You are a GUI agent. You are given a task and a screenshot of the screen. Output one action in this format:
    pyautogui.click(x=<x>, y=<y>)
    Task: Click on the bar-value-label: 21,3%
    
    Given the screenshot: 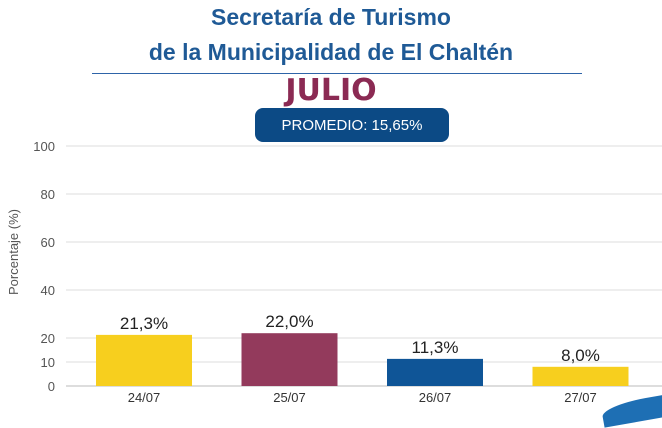 What is the action you would take?
    pyautogui.click(x=144, y=323)
    